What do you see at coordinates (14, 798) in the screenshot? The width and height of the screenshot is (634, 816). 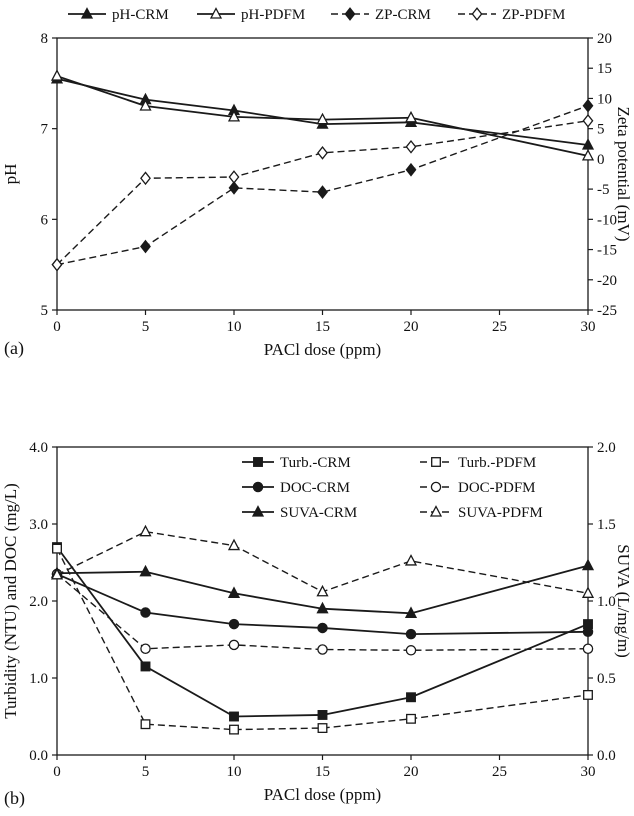 I see `panel-b-label: (b)` at bounding box center [14, 798].